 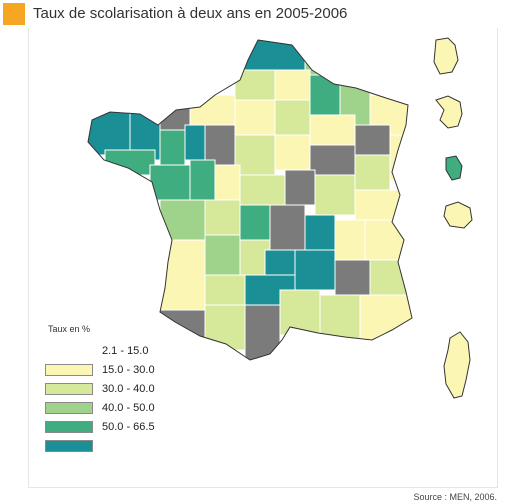 I want to click on corsica-region, so click(x=457, y=365).